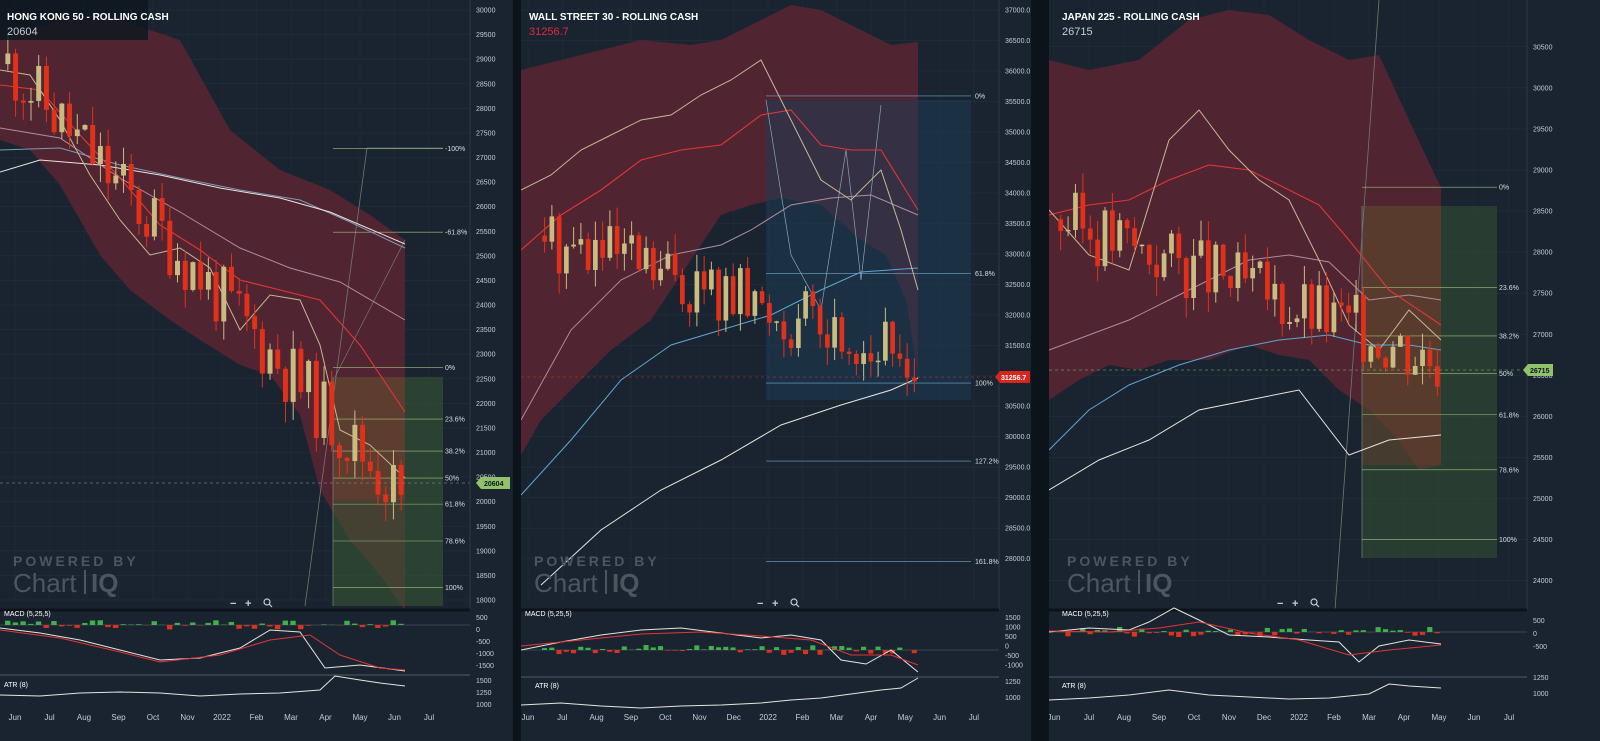  What do you see at coordinates (1054, 717) in the screenshot?
I see `x-tick-label: Jun` at bounding box center [1054, 717].